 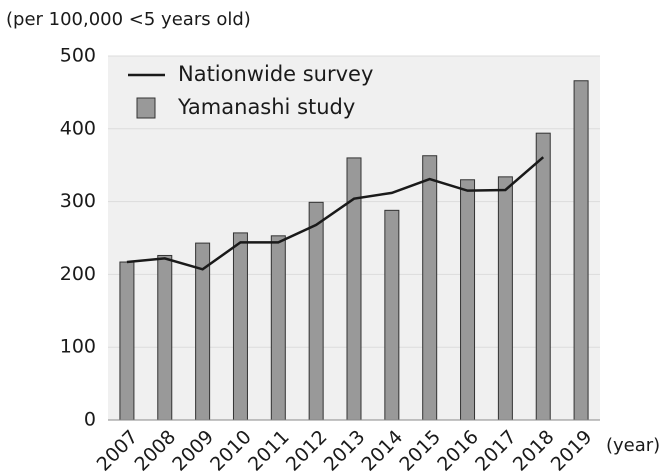 What do you see at coordinates (496, 450) in the screenshot?
I see `x-tick-label: 2017` at bounding box center [496, 450].